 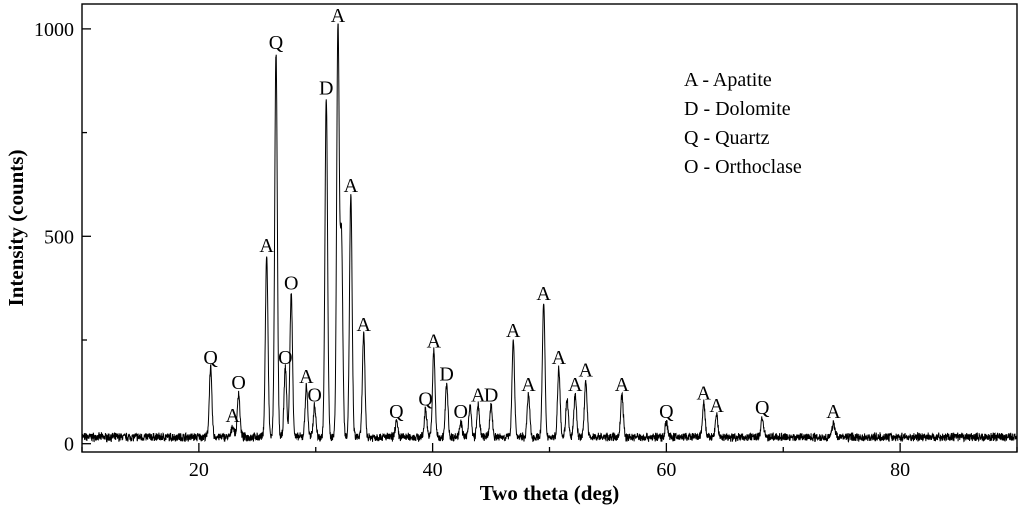 I want to click on y-tick-label: 1000, so click(x=54, y=30).